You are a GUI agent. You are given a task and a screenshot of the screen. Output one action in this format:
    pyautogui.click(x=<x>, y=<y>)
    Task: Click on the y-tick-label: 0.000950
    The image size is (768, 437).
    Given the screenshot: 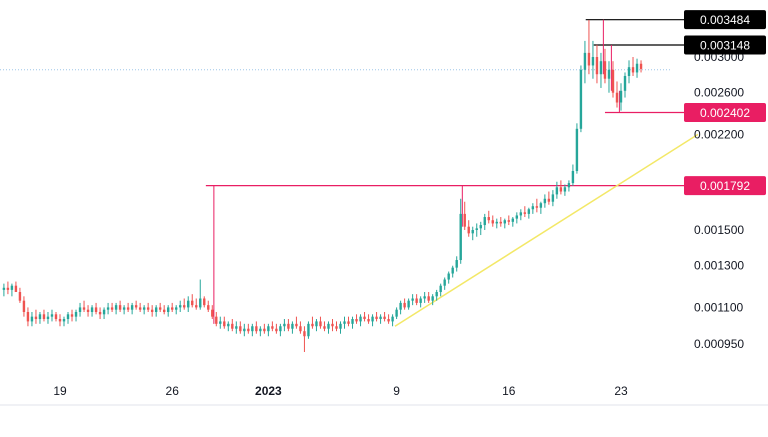 What is the action you would take?
    pyautogui.click(x=719, y=344)
    